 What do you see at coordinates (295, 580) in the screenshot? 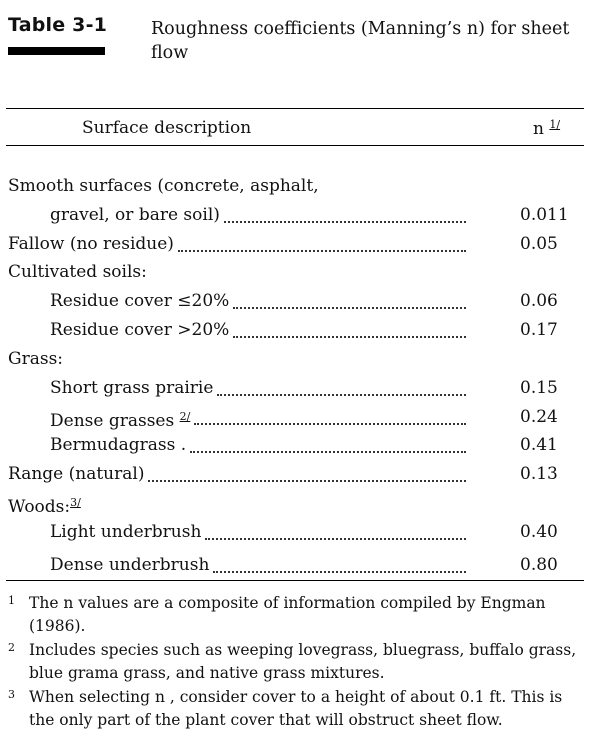
I see `bottom-rule` at bounding box center [295, 580].